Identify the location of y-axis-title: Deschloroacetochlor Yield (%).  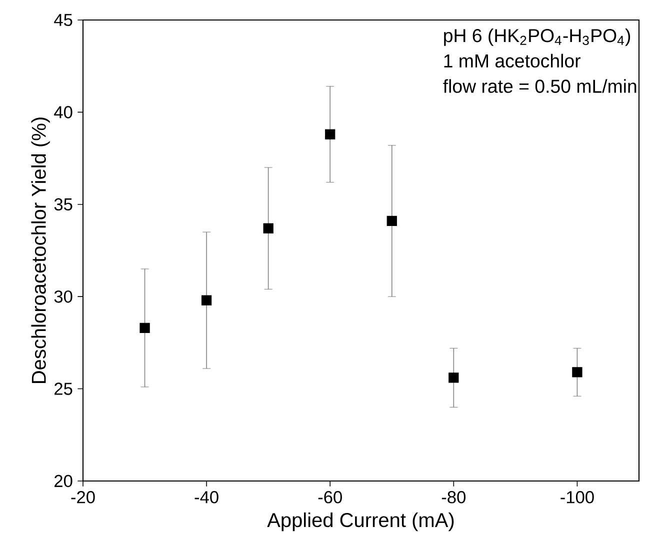
(40, 250).